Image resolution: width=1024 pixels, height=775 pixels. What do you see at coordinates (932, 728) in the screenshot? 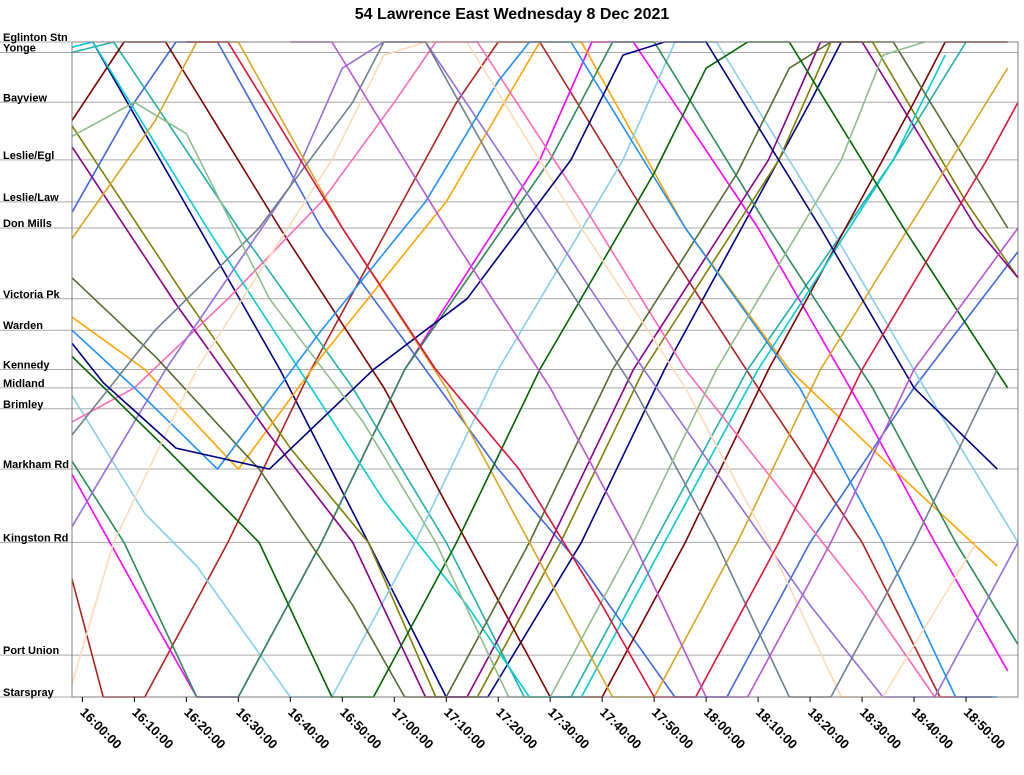
I see `time-label: 18:40:00` at bounding box center [932, 728].